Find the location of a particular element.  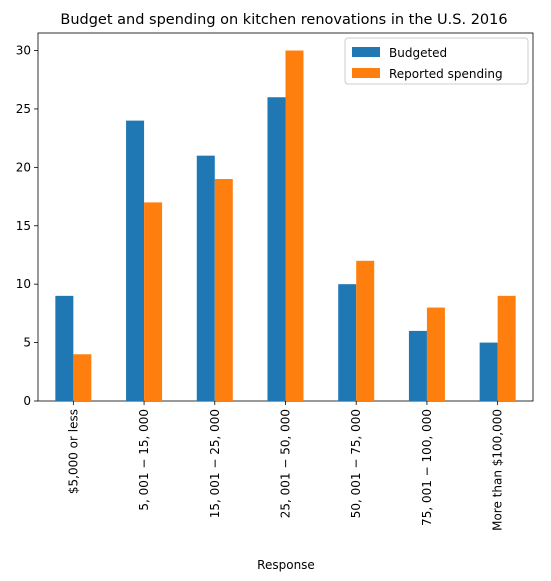

x-tick-label: 25, 001 − 50, 000 is located at coordinates (286, 463).